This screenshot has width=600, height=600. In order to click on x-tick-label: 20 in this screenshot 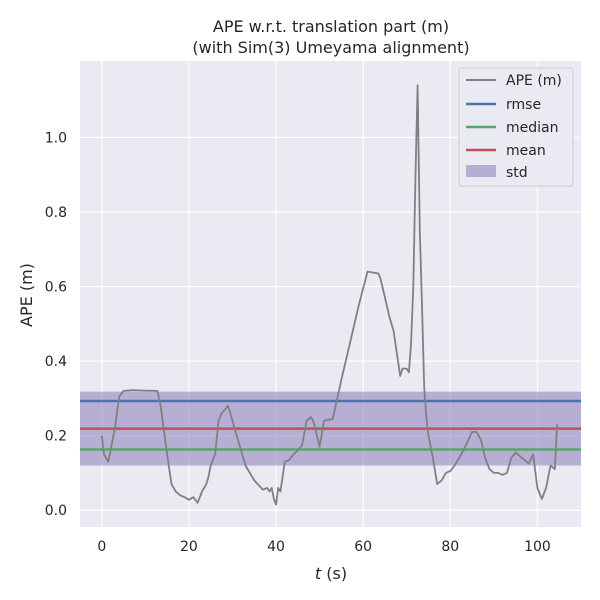, I will do `click(189, 547)`.